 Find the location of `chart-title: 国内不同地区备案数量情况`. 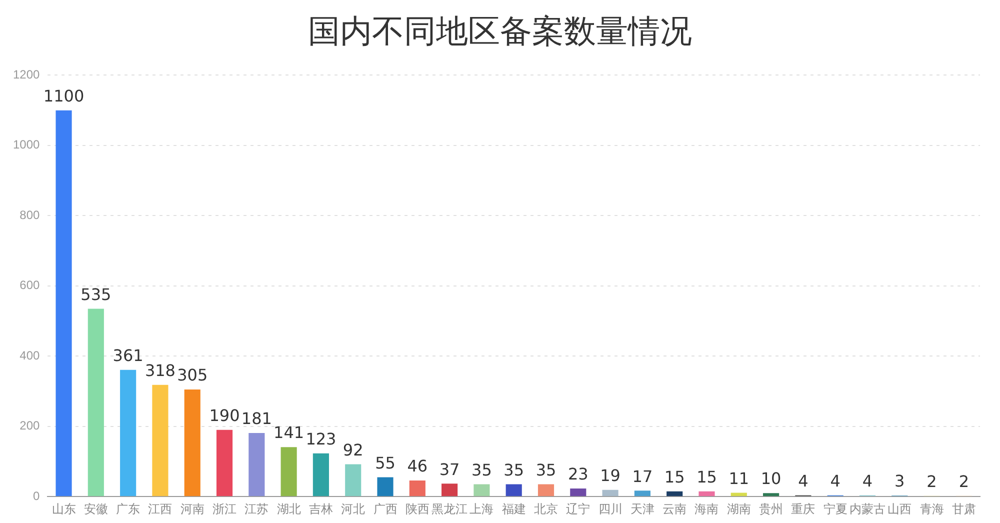

chart-title: 国内不同地区备案数量情况 is located at coordinates (500, 31).